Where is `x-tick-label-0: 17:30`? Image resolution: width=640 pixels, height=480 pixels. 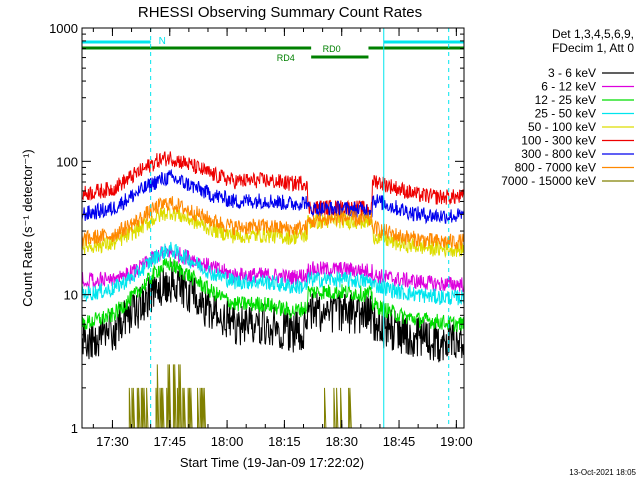 x-tick-label-0: 17:30 is located at coordinates (112, 441).